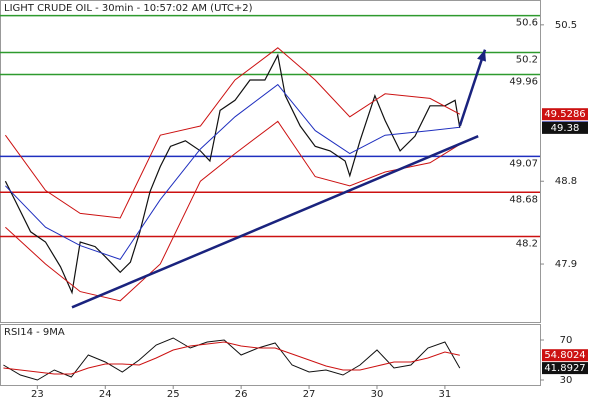 The width and height of the screenshot is (590, 400). I want to click on level-label: 48.68, so click(523, 199).